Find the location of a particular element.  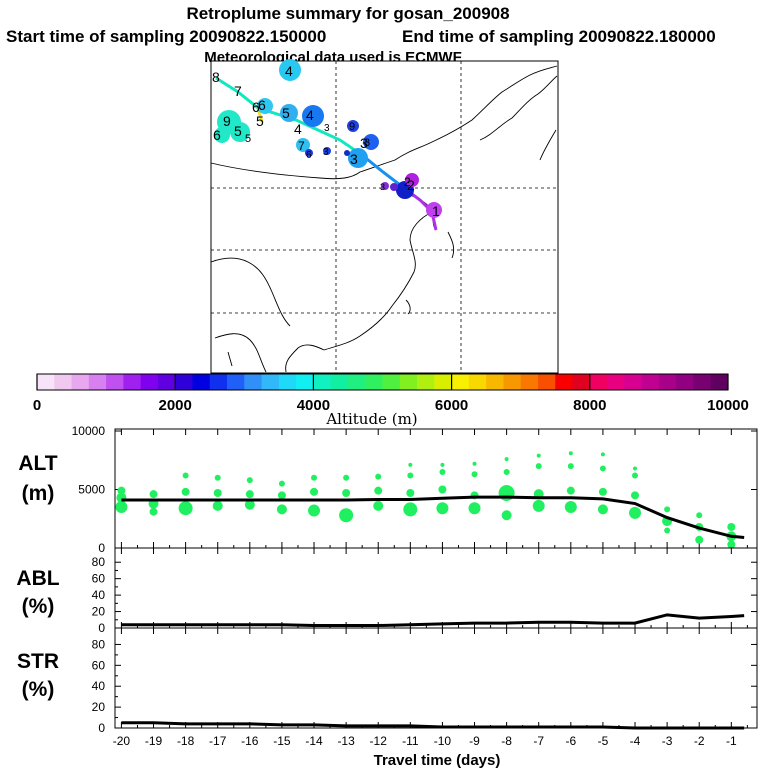

y-tick-label: 80 is located at coordinates (99, 562).